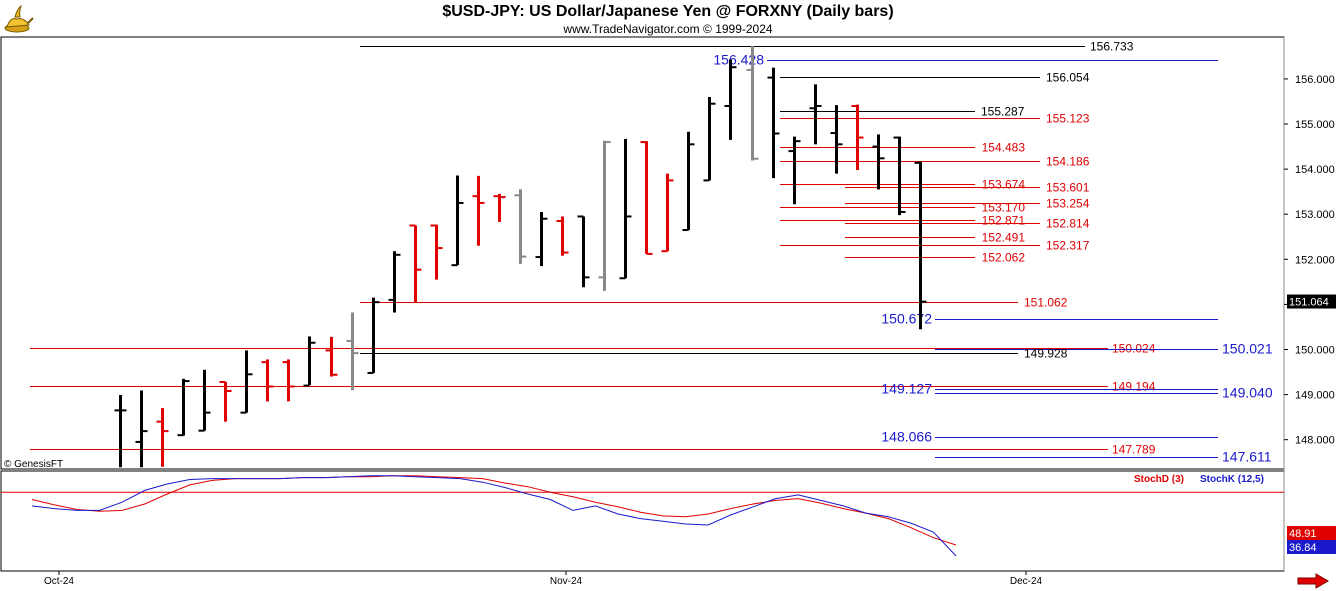 The height and width of the screenshot is (591, 1336). What do you see at coordinates (1315, 170) in the screenshot?
I see `y-tick-label: 154.000` at bounding box center [1315, 170].